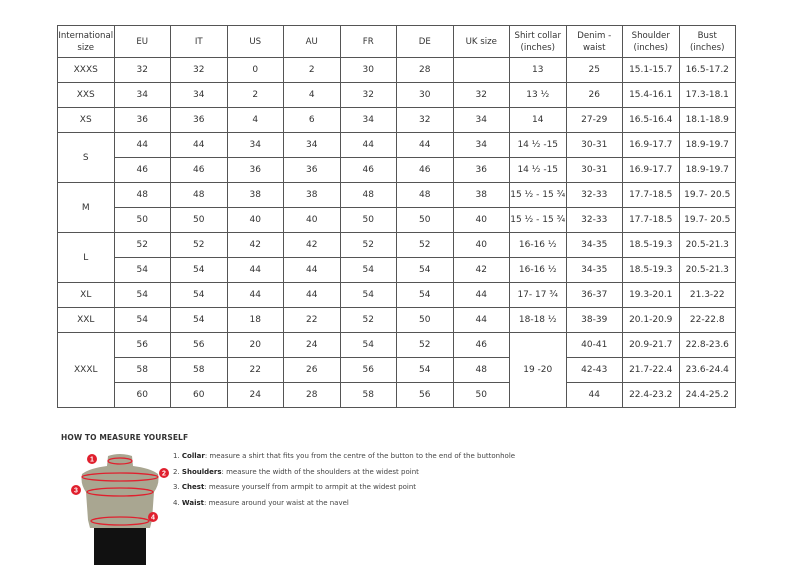 Image resolution: width=787 pixels, height=566 pixels. Describe the element at coordinates (651, 295) in the screenshot. I see `table-cell: 19.3-20.1` at that location.